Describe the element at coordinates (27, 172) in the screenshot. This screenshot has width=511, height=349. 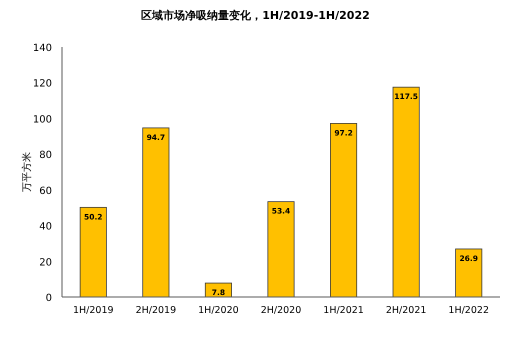
I see `ylabel: 万平方米` at that location.